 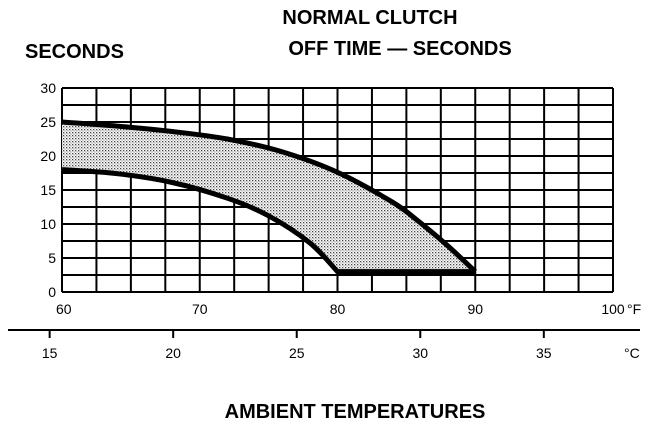 I want to click on x-tick-label-c: 25, so click(x=297, y=353).